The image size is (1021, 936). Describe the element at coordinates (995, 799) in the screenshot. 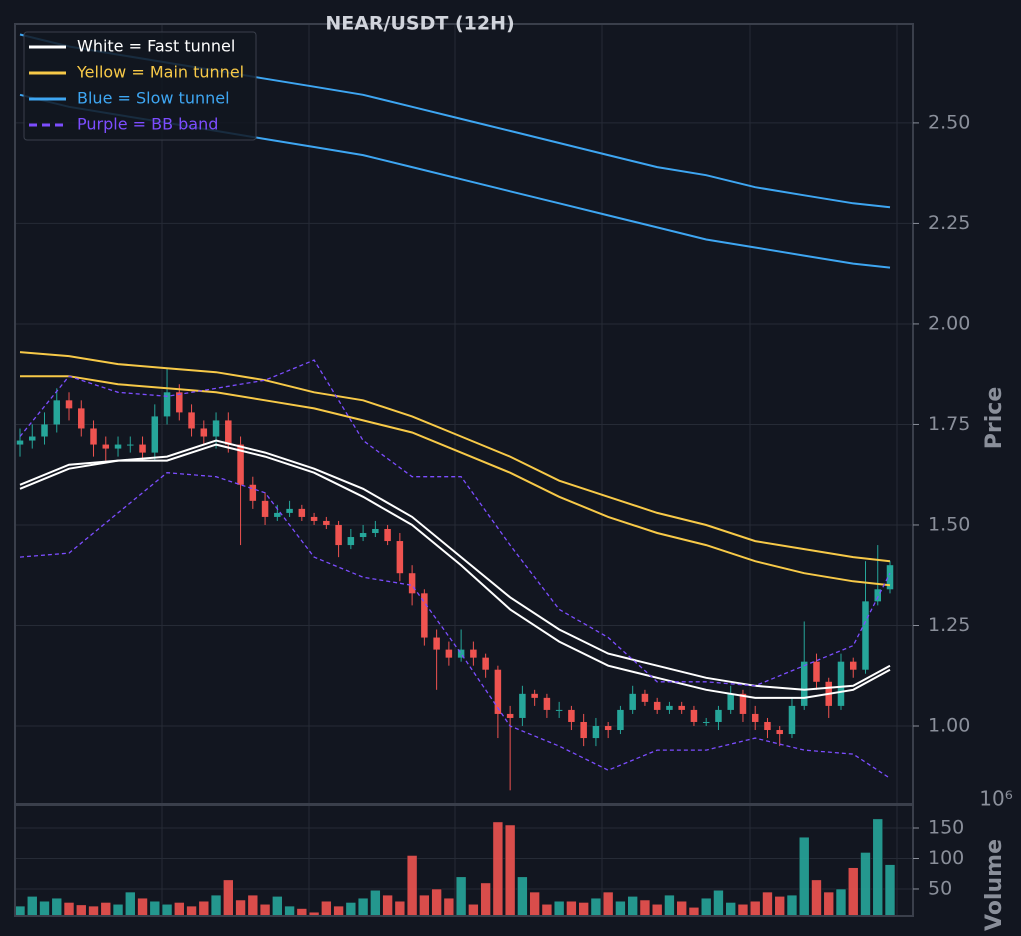

I see `volume-offset-label: 10⁶` at that location.